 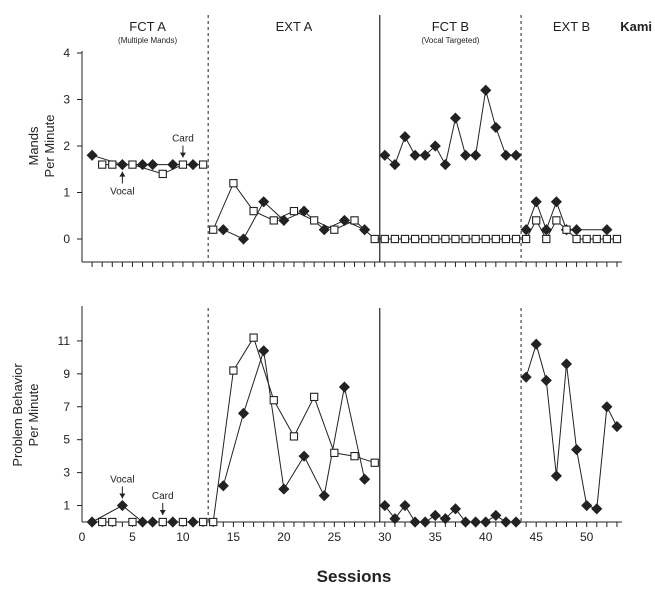 I want to click on y-tick-label-1: 3, so click(x=66, y=473).